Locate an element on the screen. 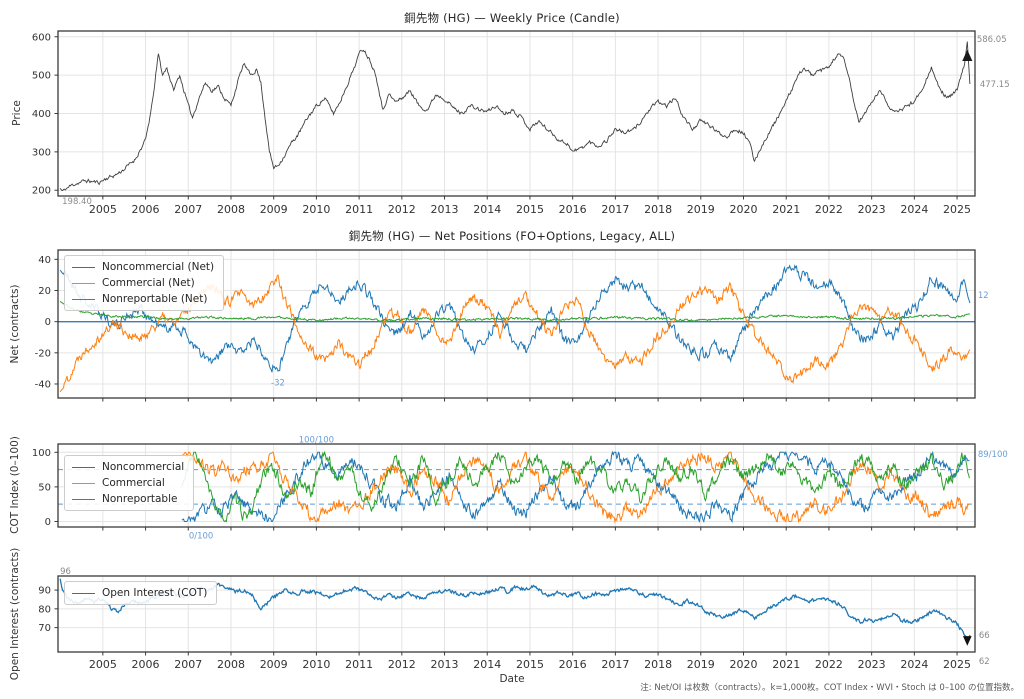 This screenshot has height=699, width=1024. legend-item: Noncommercial (Net) is located at coordinates (143, 267).